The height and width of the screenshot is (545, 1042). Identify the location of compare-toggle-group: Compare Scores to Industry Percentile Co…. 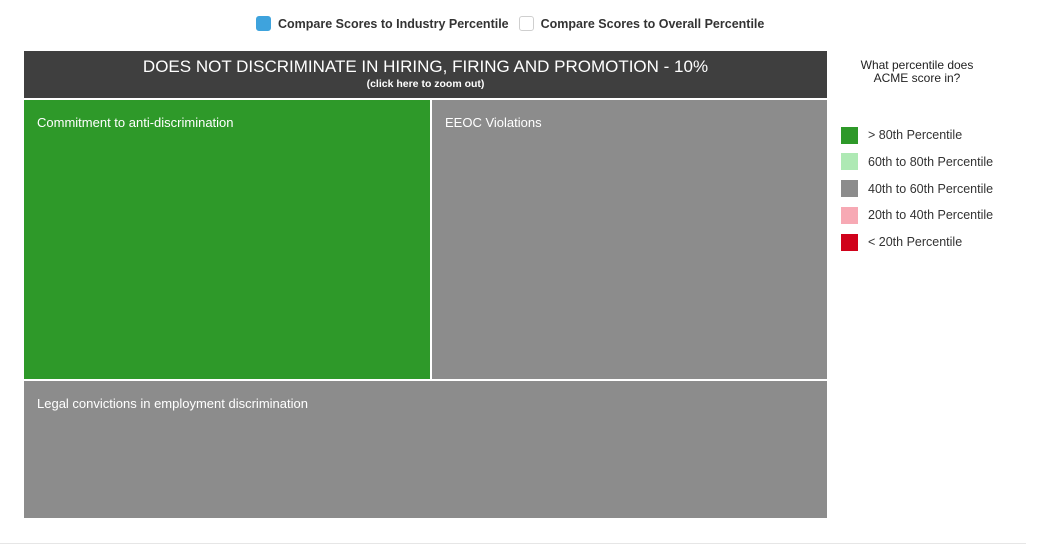
(510, 23).